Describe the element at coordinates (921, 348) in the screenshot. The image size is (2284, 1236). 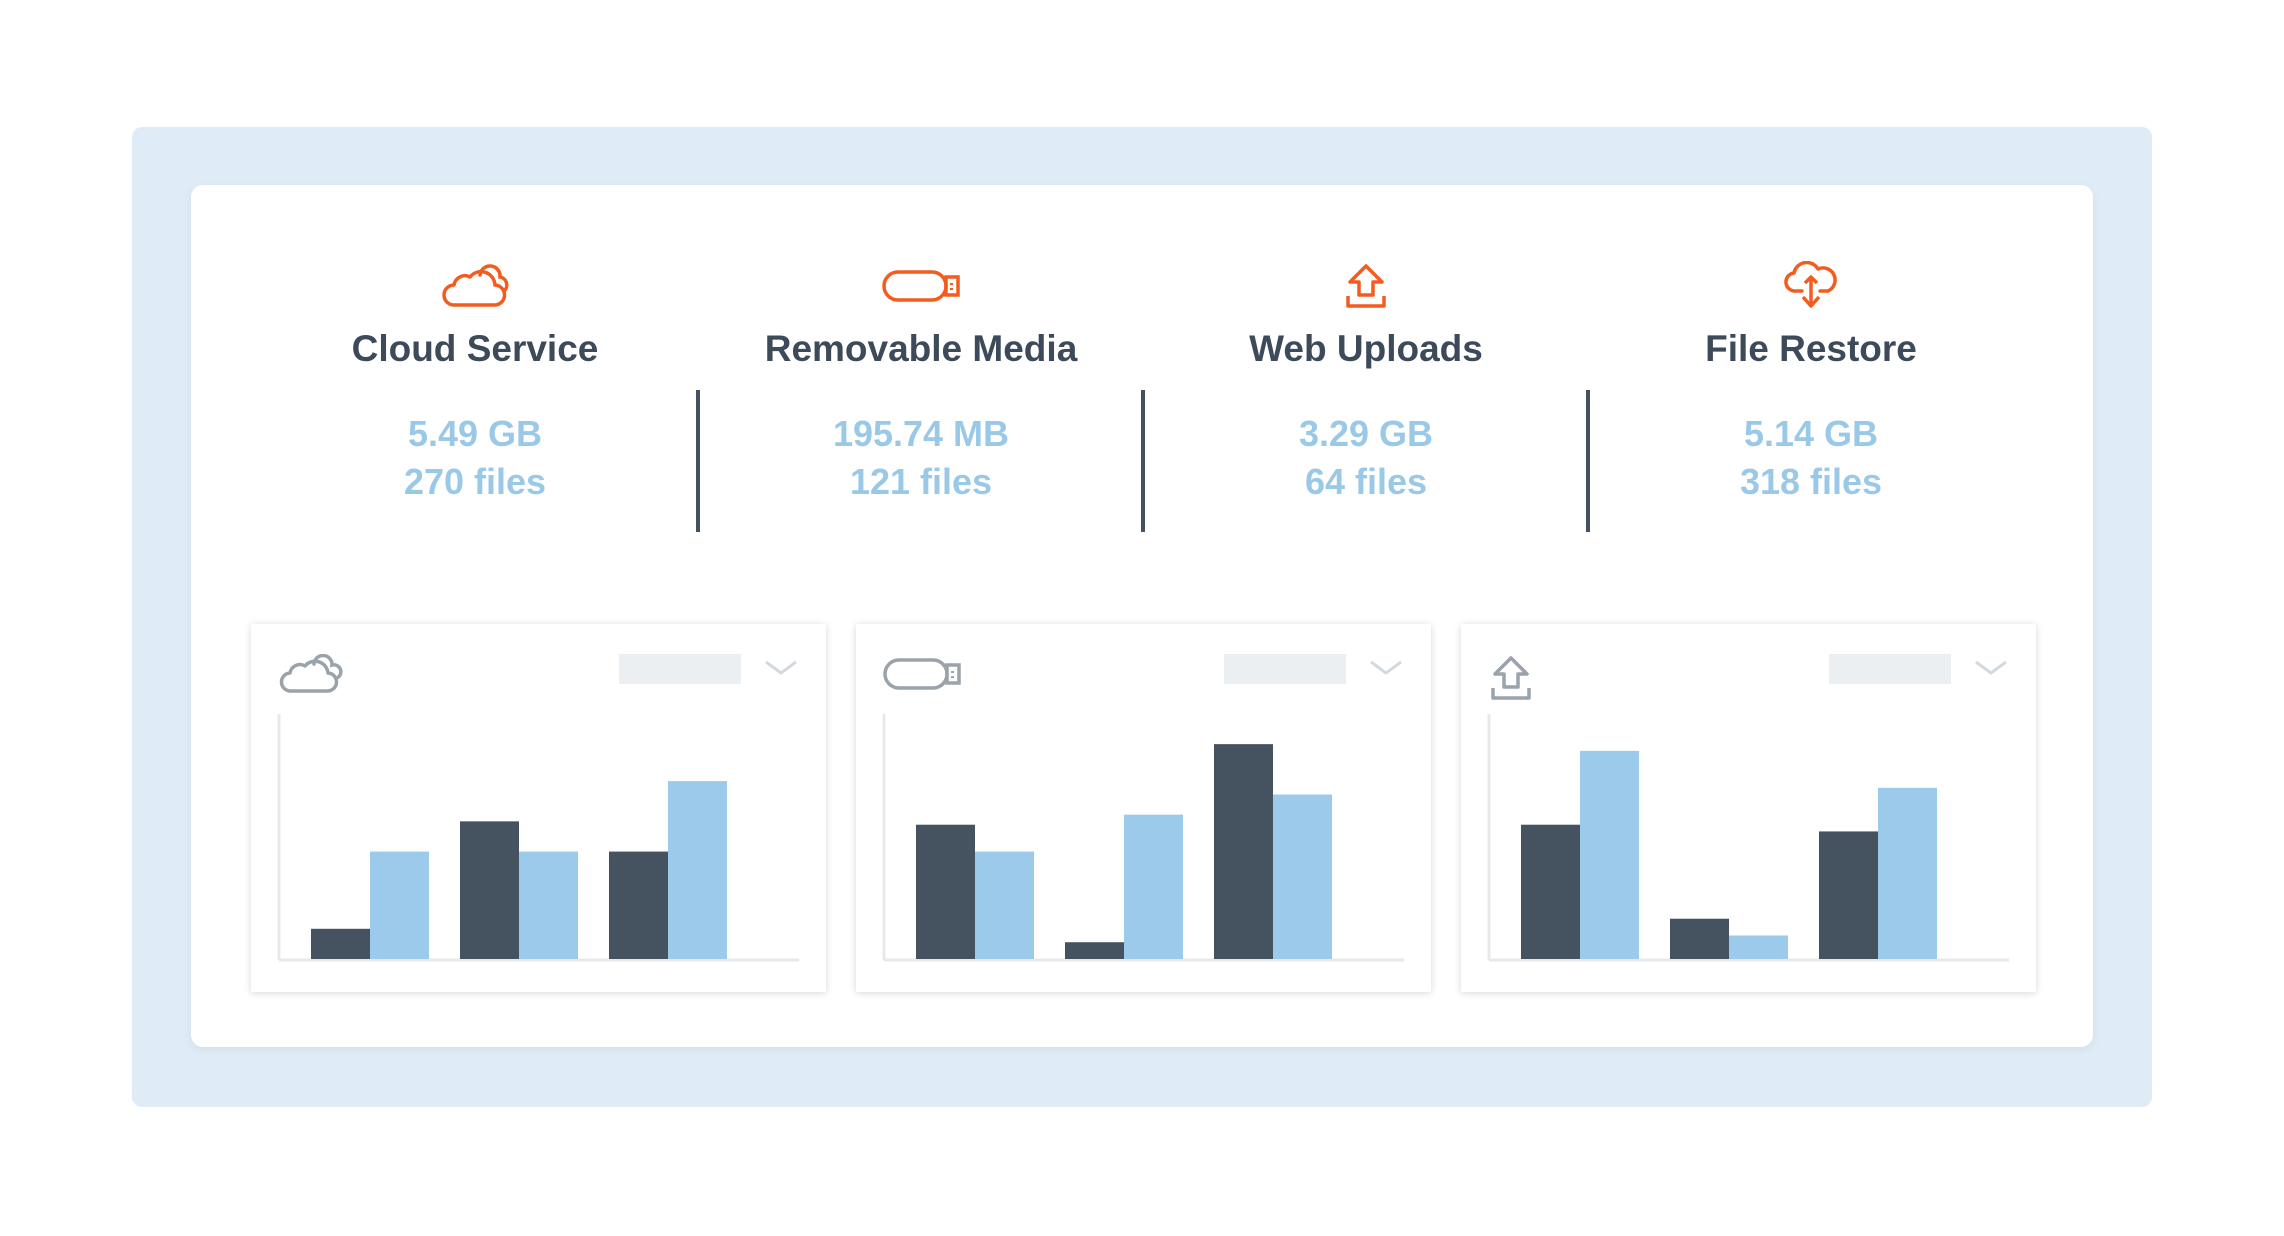
I see `stat-title: Removable Media` at that location.